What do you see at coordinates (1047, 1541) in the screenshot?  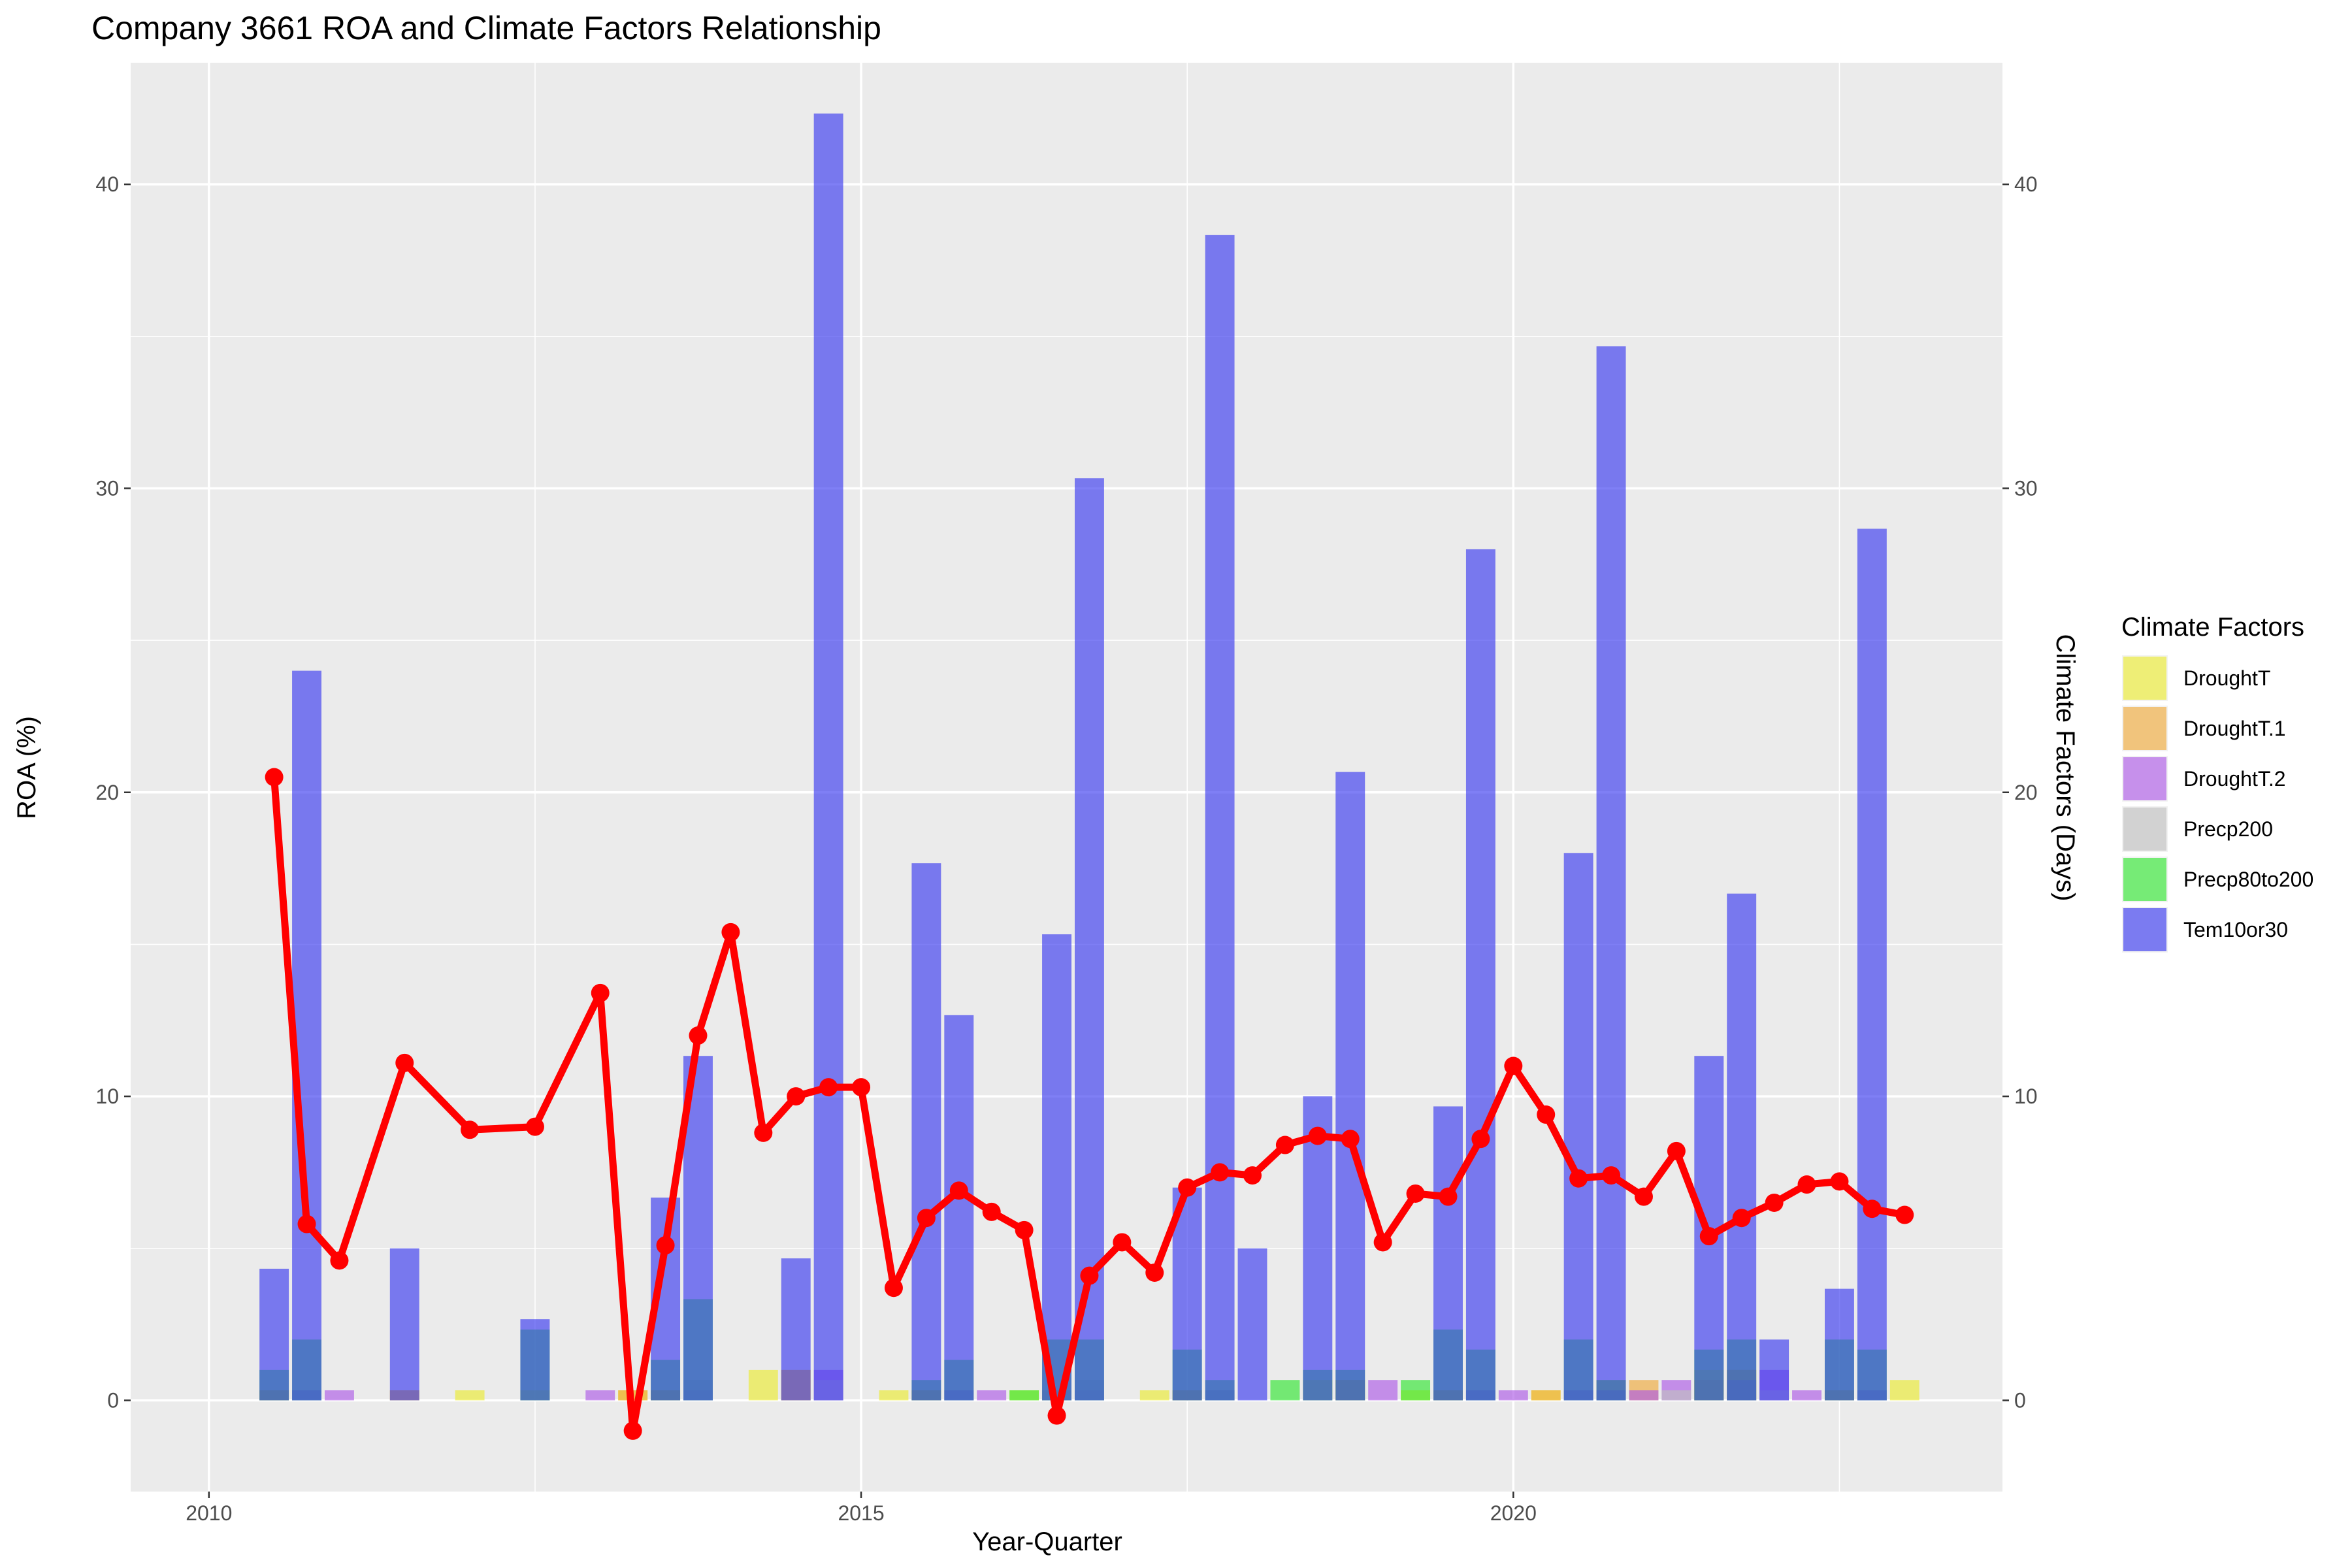 I see `x-axis-title: Year-Quarter` at bounding box center [1047, 1541].